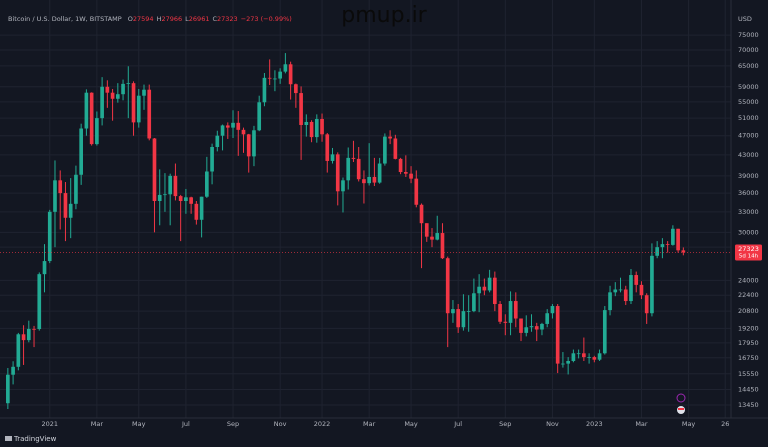  Describe the element at coordinates (8, 438) in the screenshot. I see `brand-mark` at that location.